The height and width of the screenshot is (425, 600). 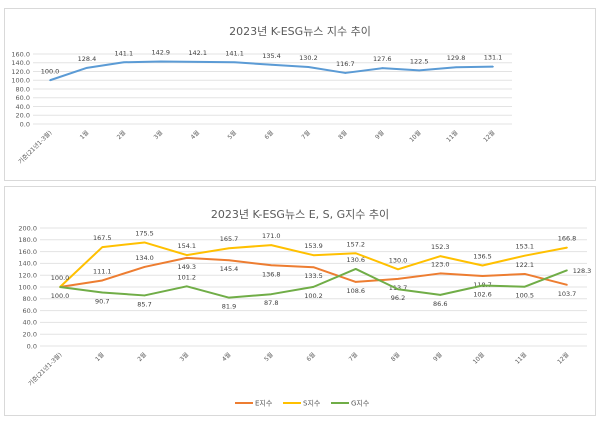 I want to click on data-label: 149.3, so click(x=186, y=267).